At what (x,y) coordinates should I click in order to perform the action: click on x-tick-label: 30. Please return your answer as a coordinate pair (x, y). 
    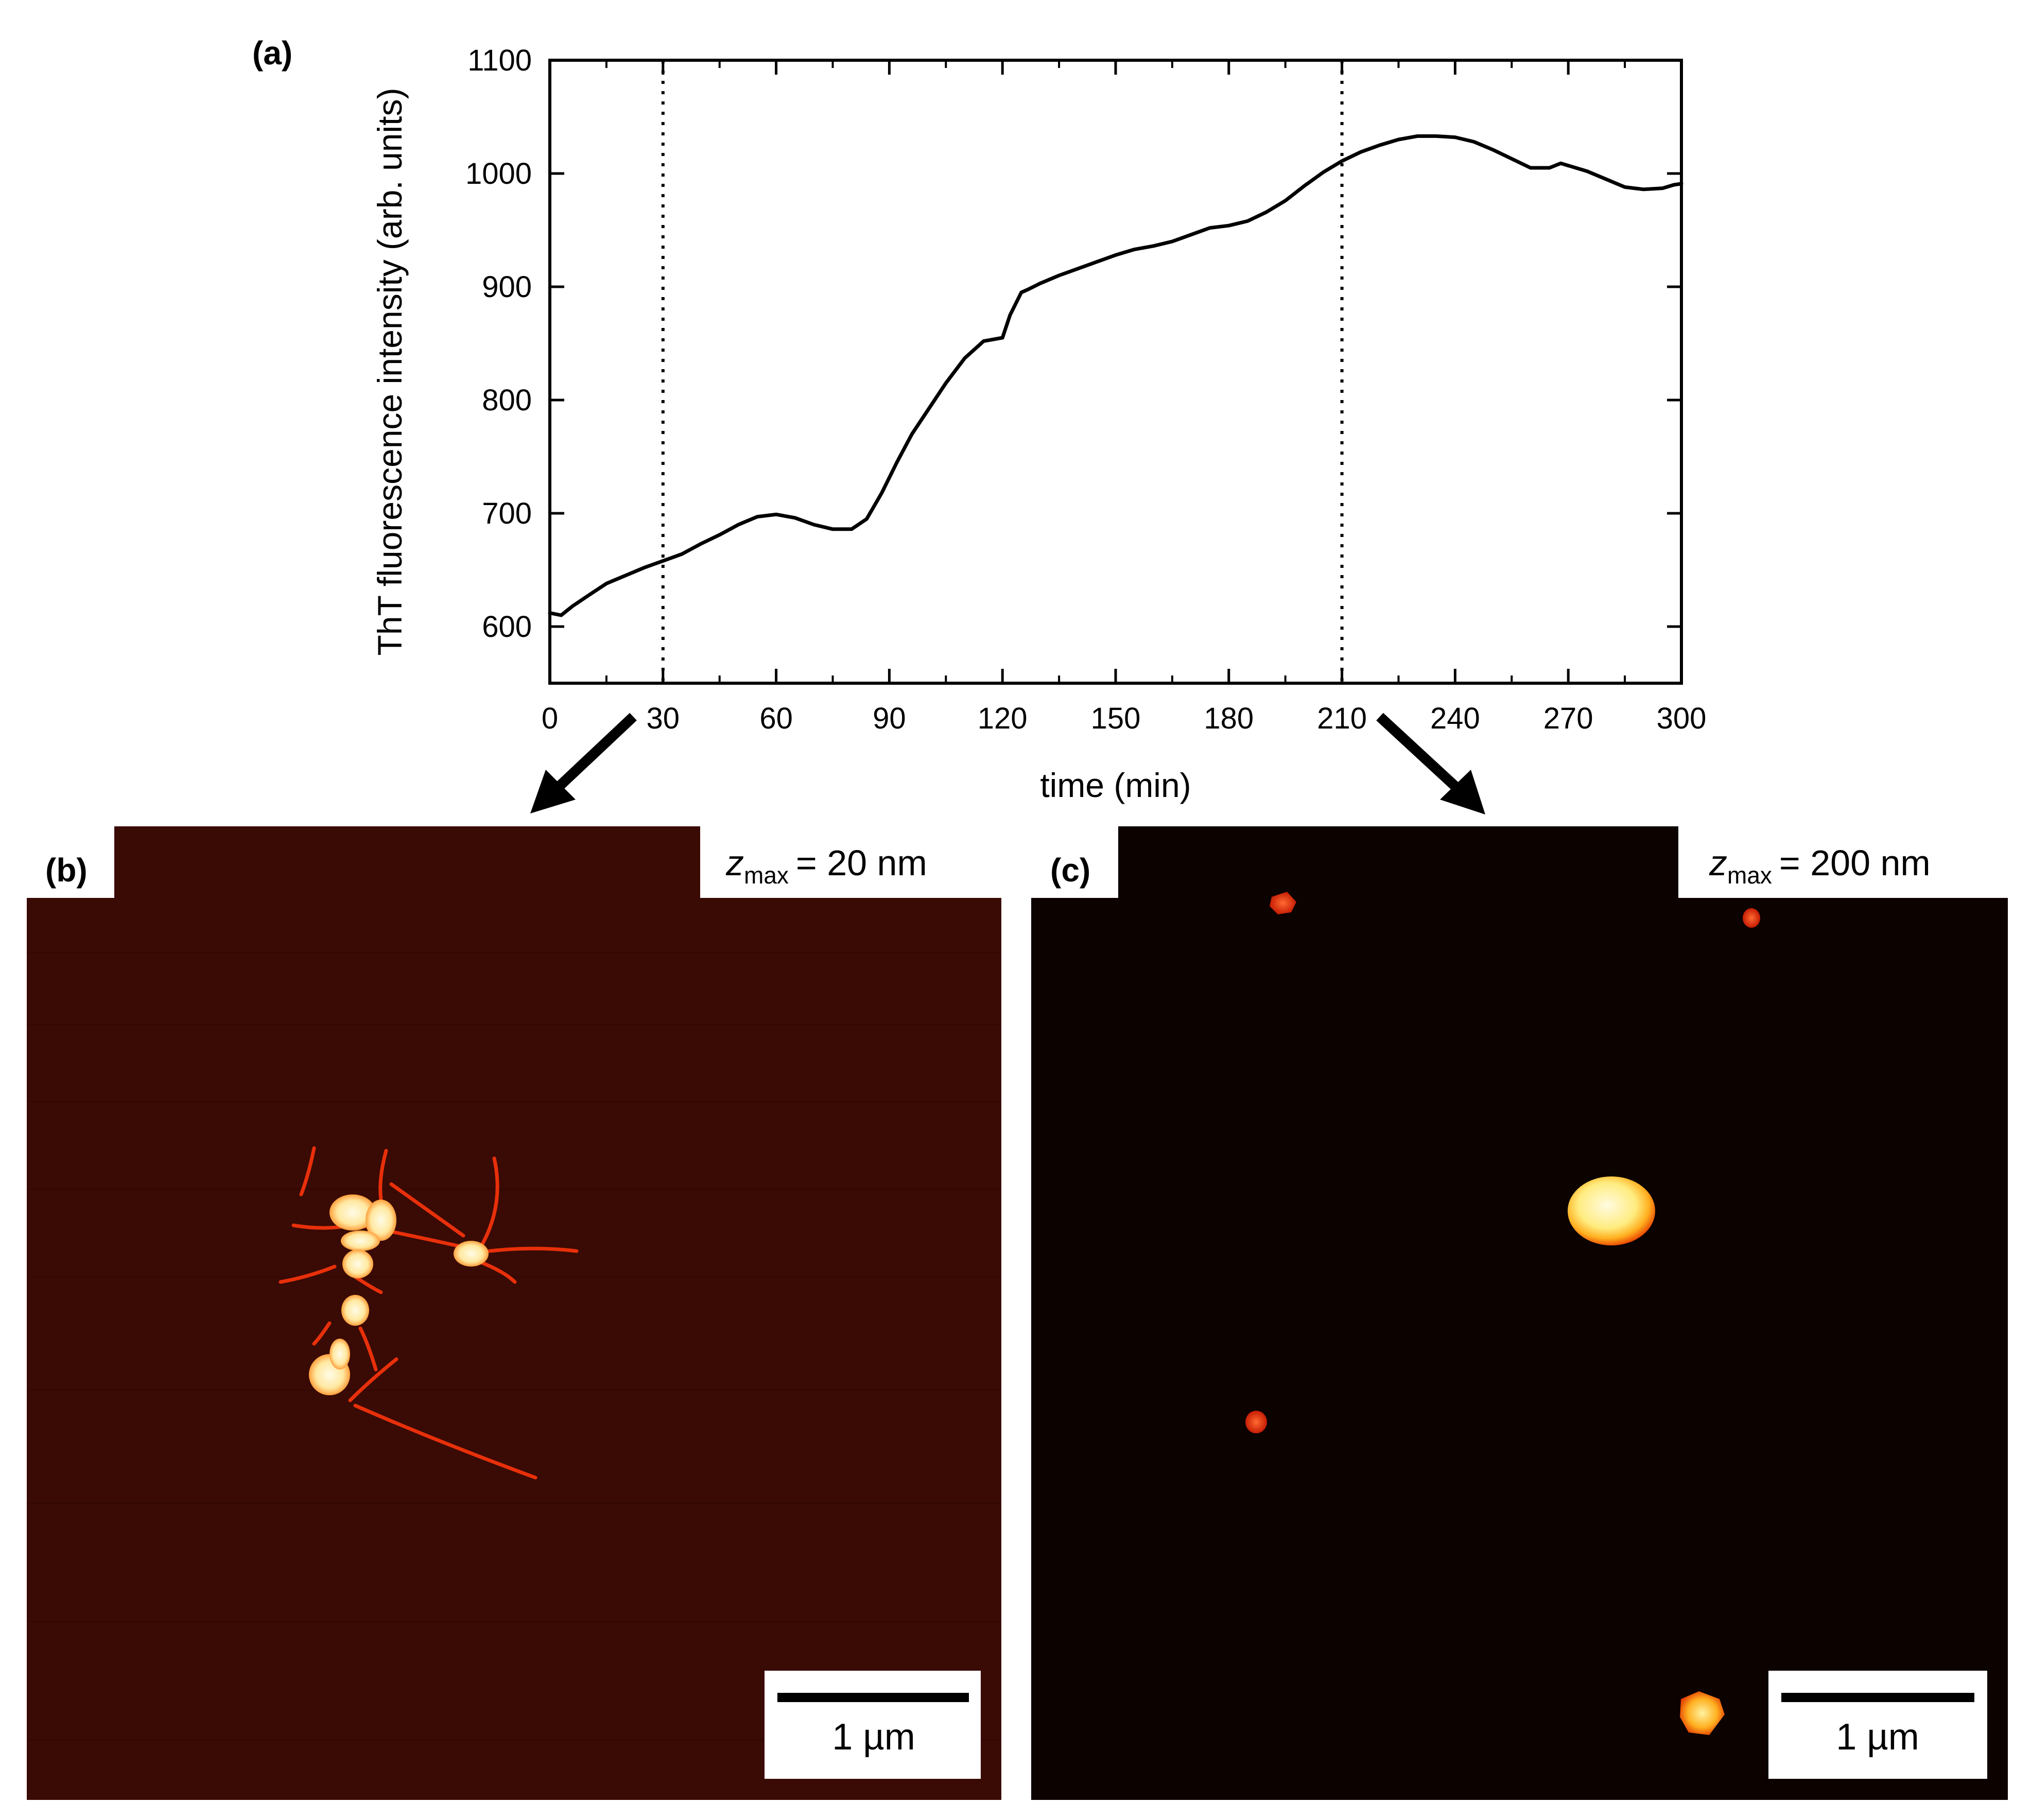
    Looking at the image, I should click on (663, 718).